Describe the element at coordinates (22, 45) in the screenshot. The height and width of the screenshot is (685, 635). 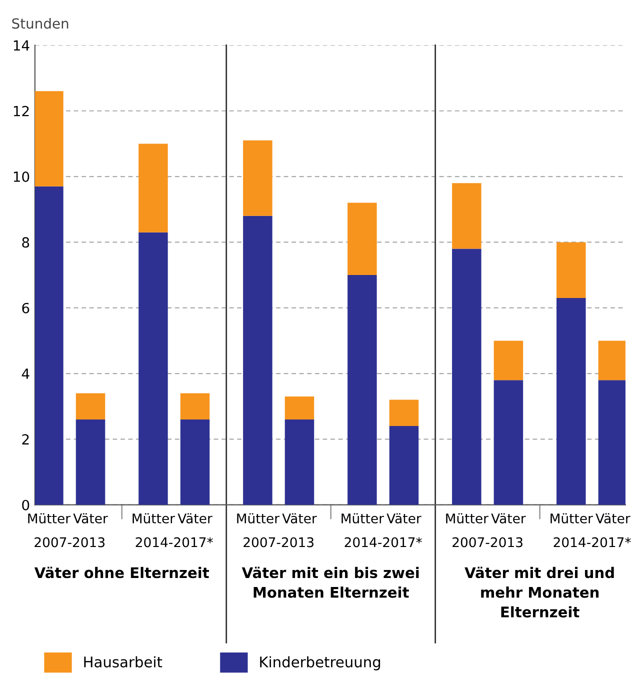
I see `y-tick-label: 14` at that location.